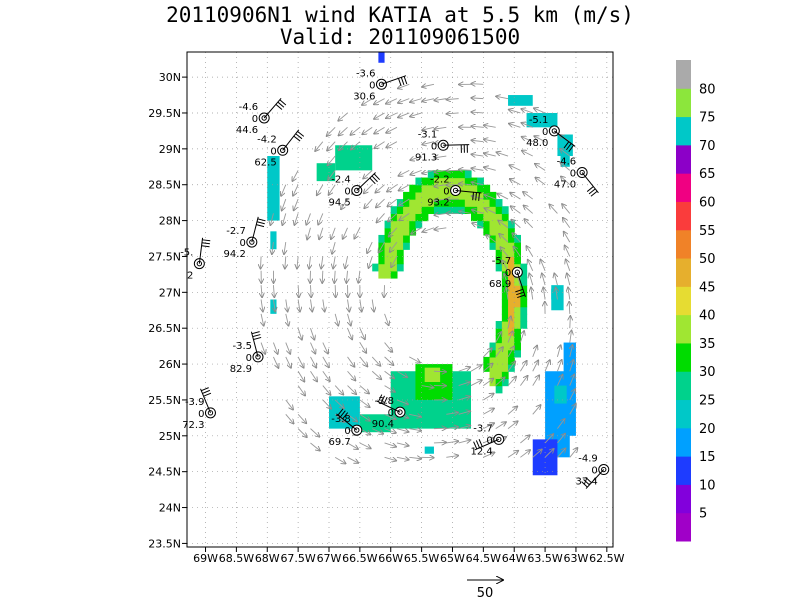 This screenshot has height=600, width=800. Describe the element at coordinates (500, 284) in the screenshot. I see `station-speed: 68.9` at that location.